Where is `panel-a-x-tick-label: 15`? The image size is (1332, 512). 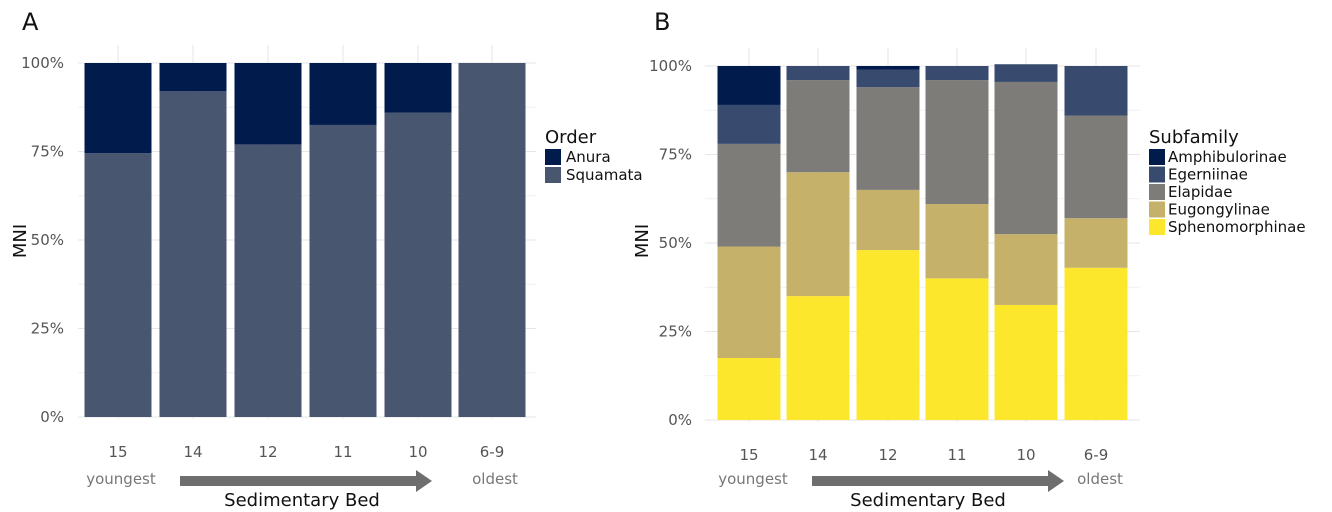 panel-a-x-tick-label: 15 is located at coordinates (117, 452).